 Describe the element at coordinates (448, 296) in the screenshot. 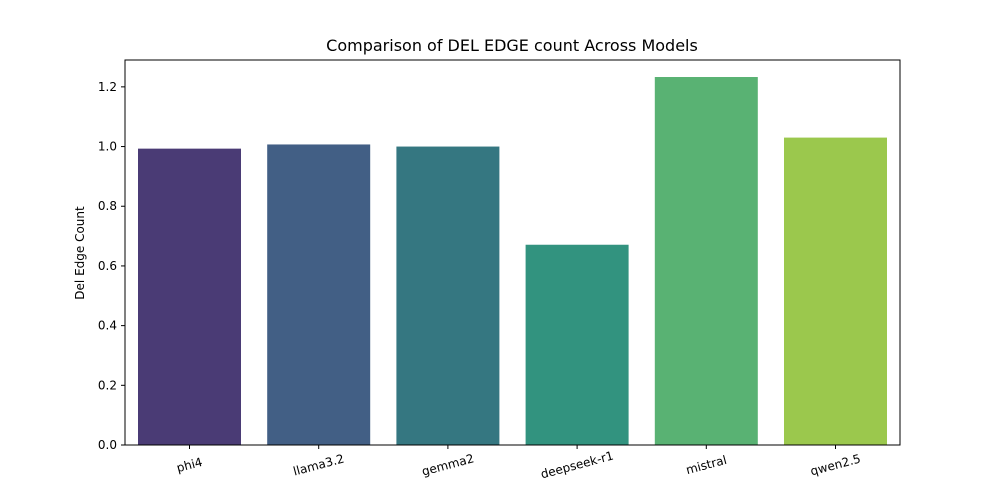

I see `bar-gemma2` at that location.